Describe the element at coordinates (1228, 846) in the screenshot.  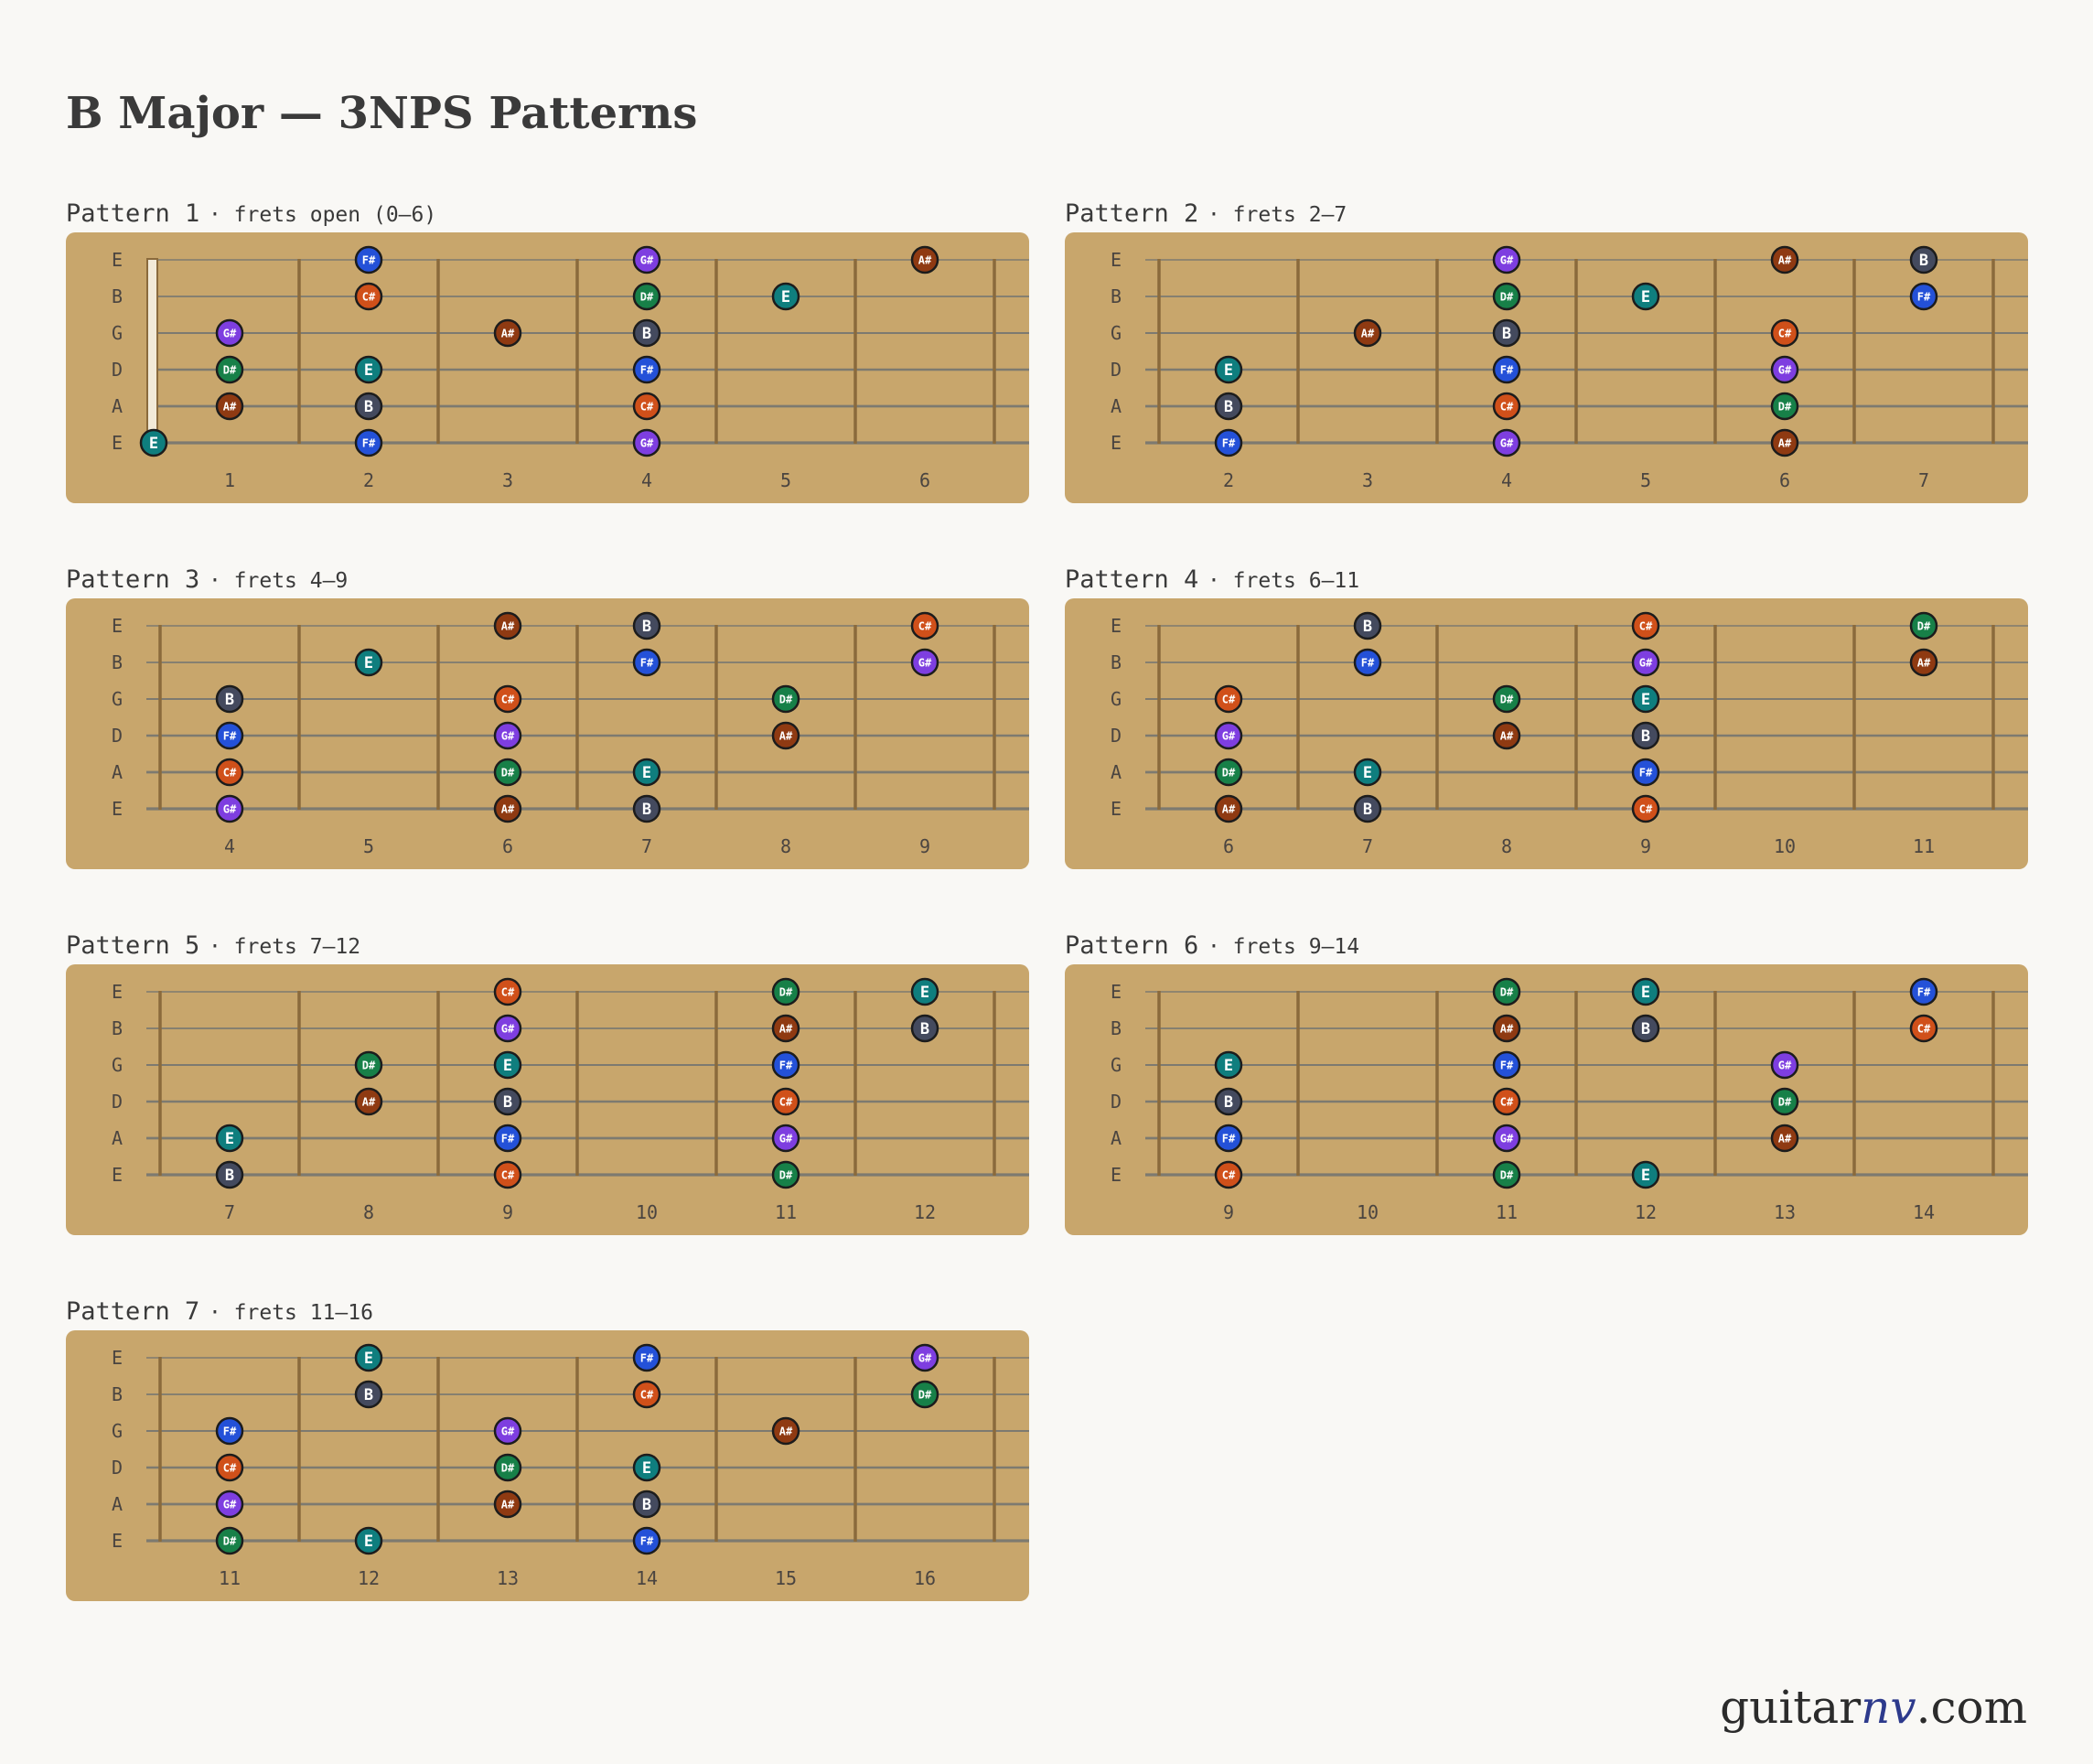
I see `fret-number-label: 6` at that location.